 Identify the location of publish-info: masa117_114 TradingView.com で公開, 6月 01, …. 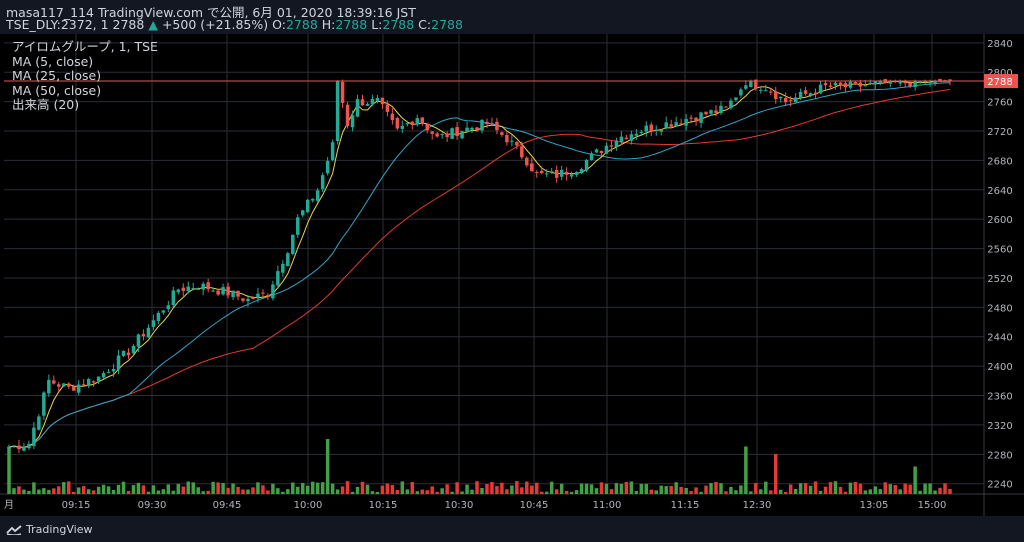
(211, 12).